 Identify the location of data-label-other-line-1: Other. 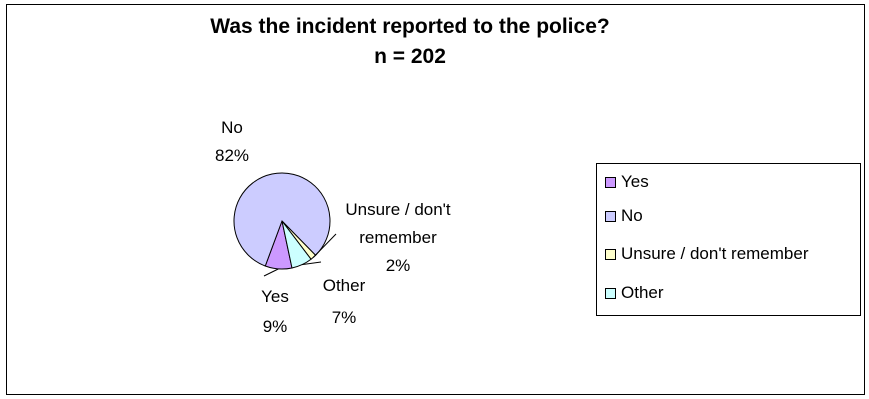
(344, 285).